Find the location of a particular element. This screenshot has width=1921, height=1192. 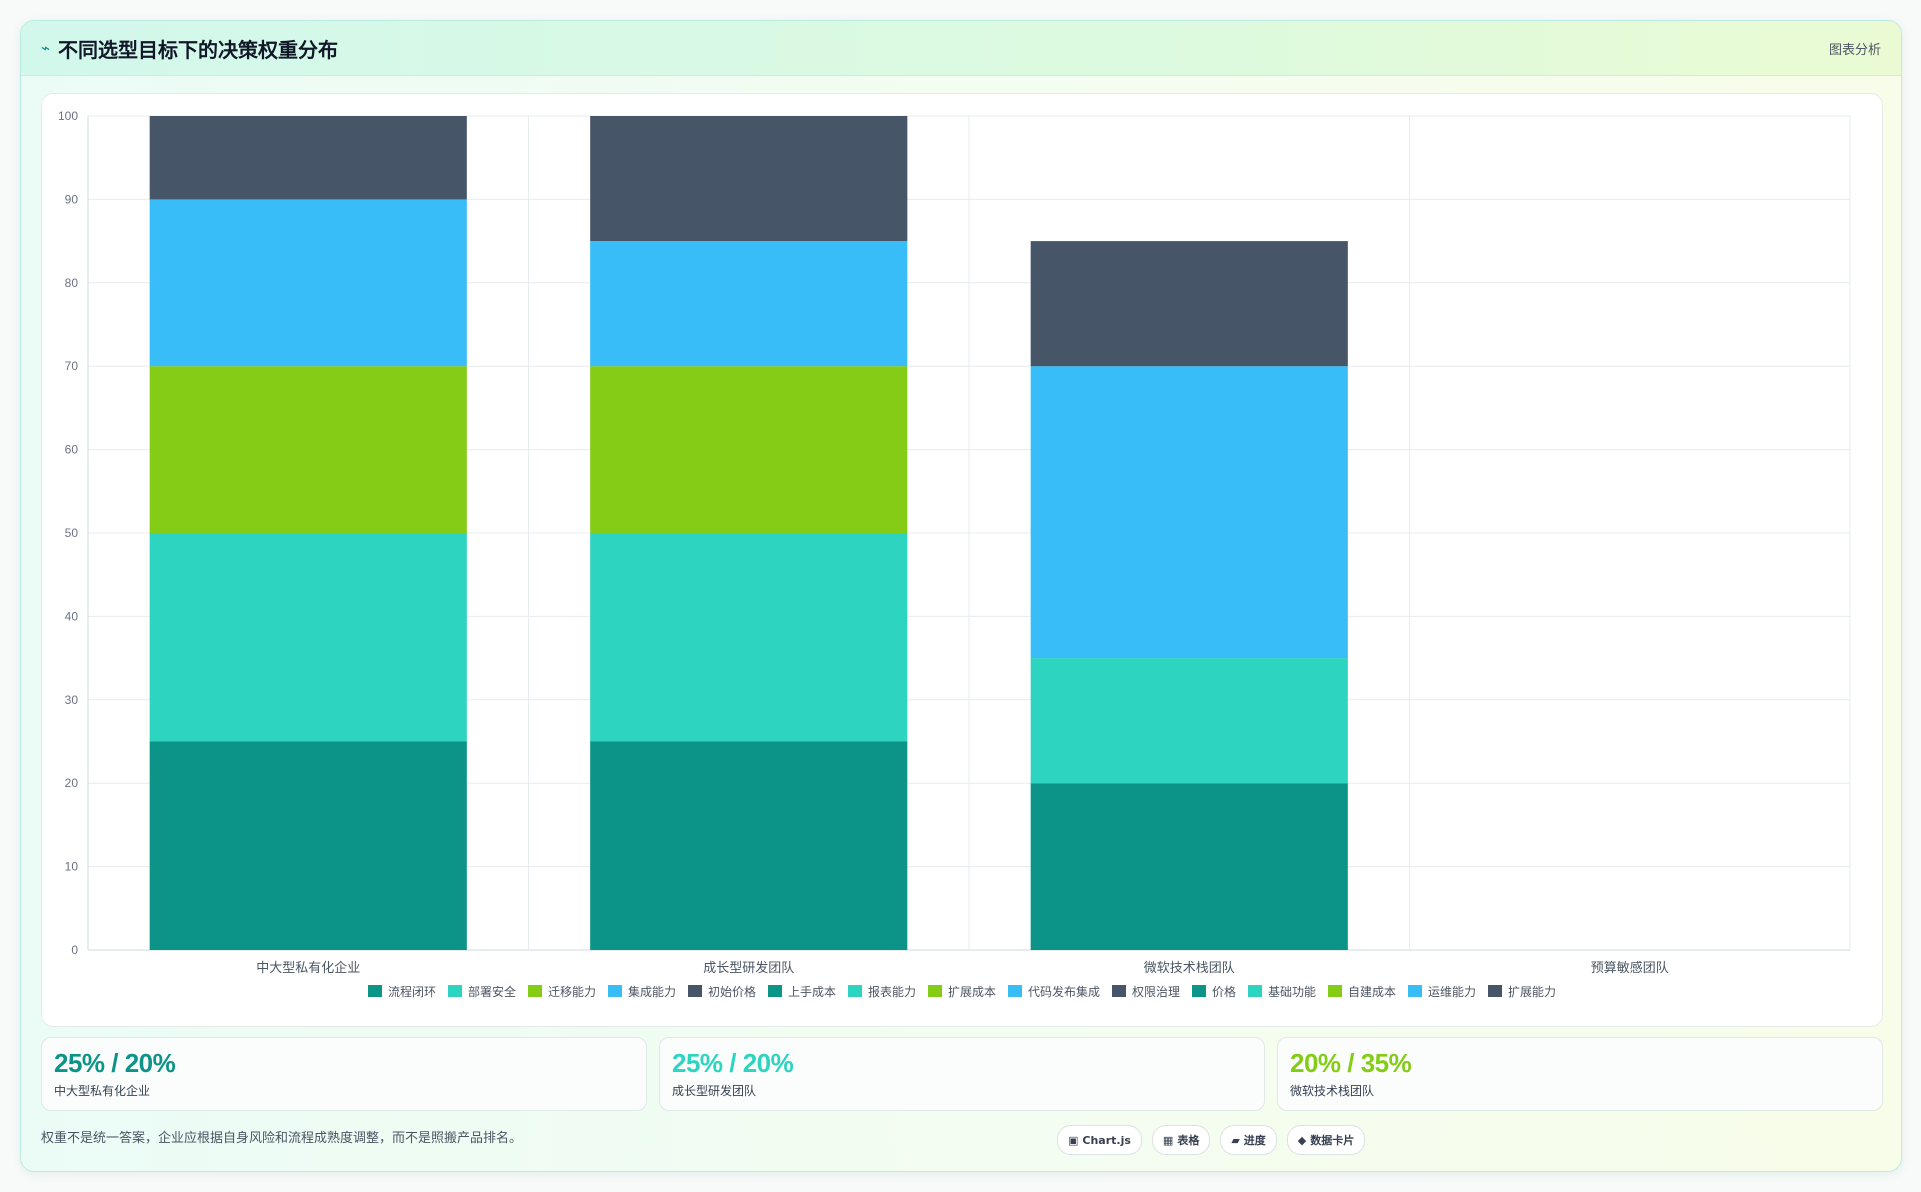

chip-label: 进度 is located at coordinates (1254, 1140).